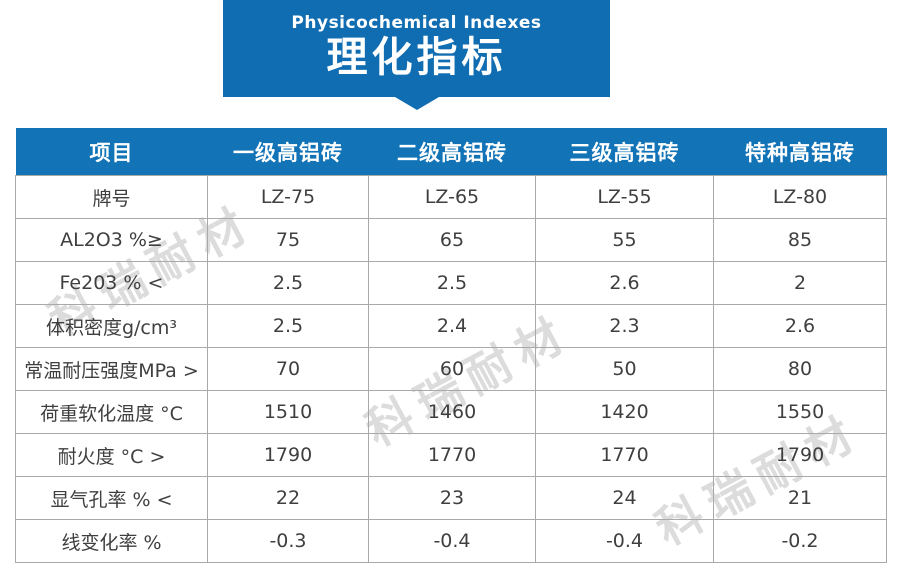  Describe the element at coordinates (111, 455) in the screenshot. I see `row-label: 耐火度 °C >` at that location.